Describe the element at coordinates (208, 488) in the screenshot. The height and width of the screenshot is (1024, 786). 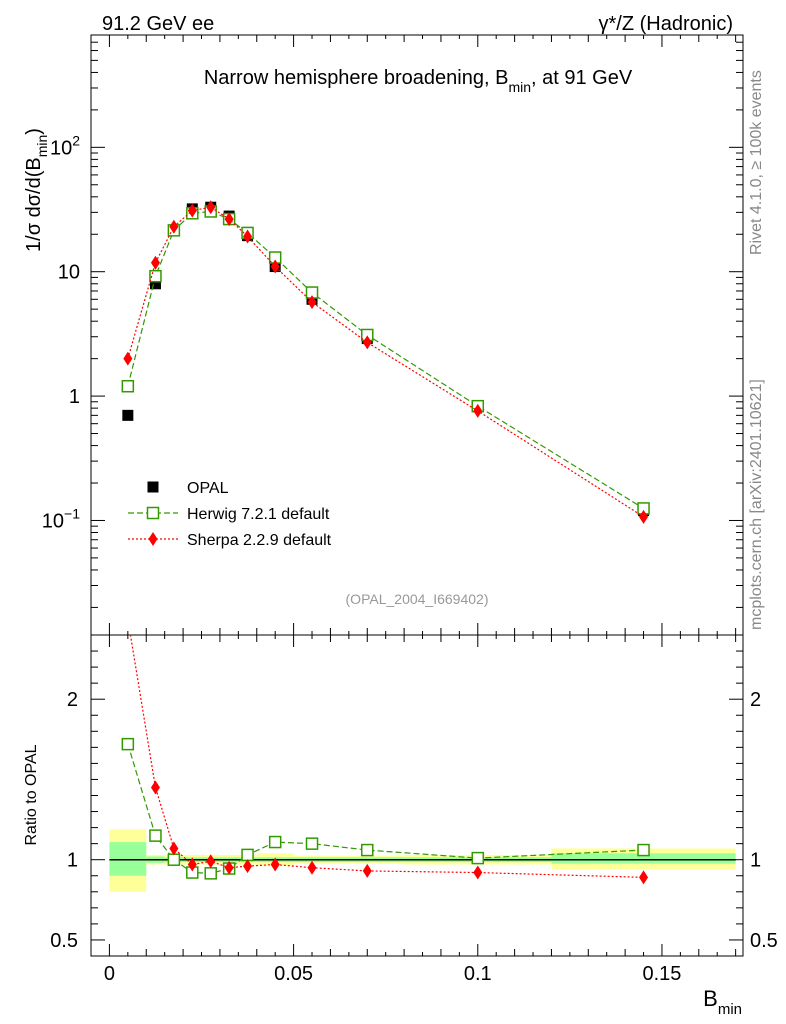
I see `legend-label: OPAL` at that location.